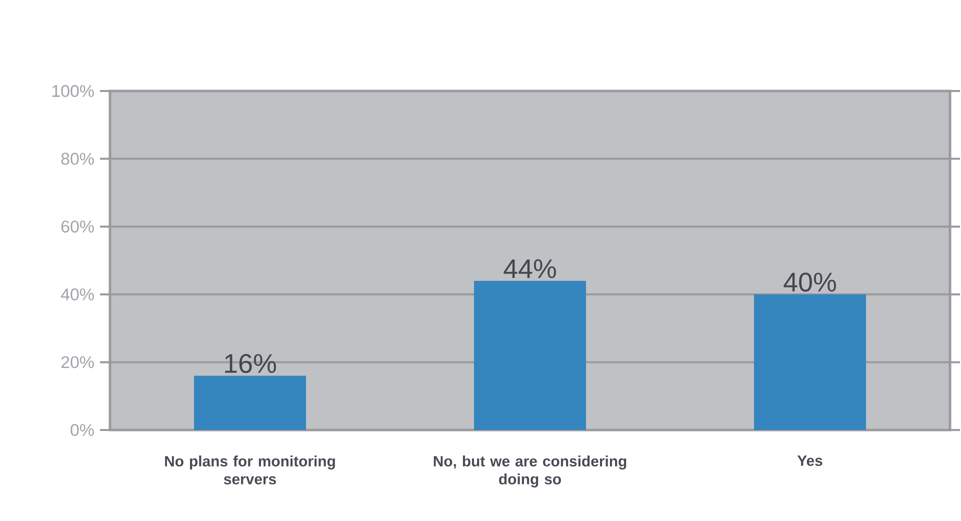 Image resolution: width=961 pixels, height=521 pixels. What do you see at coordinates (530, 268) in the screenshot?
I see `data-label: 44%` at bounding box center [530, 268].